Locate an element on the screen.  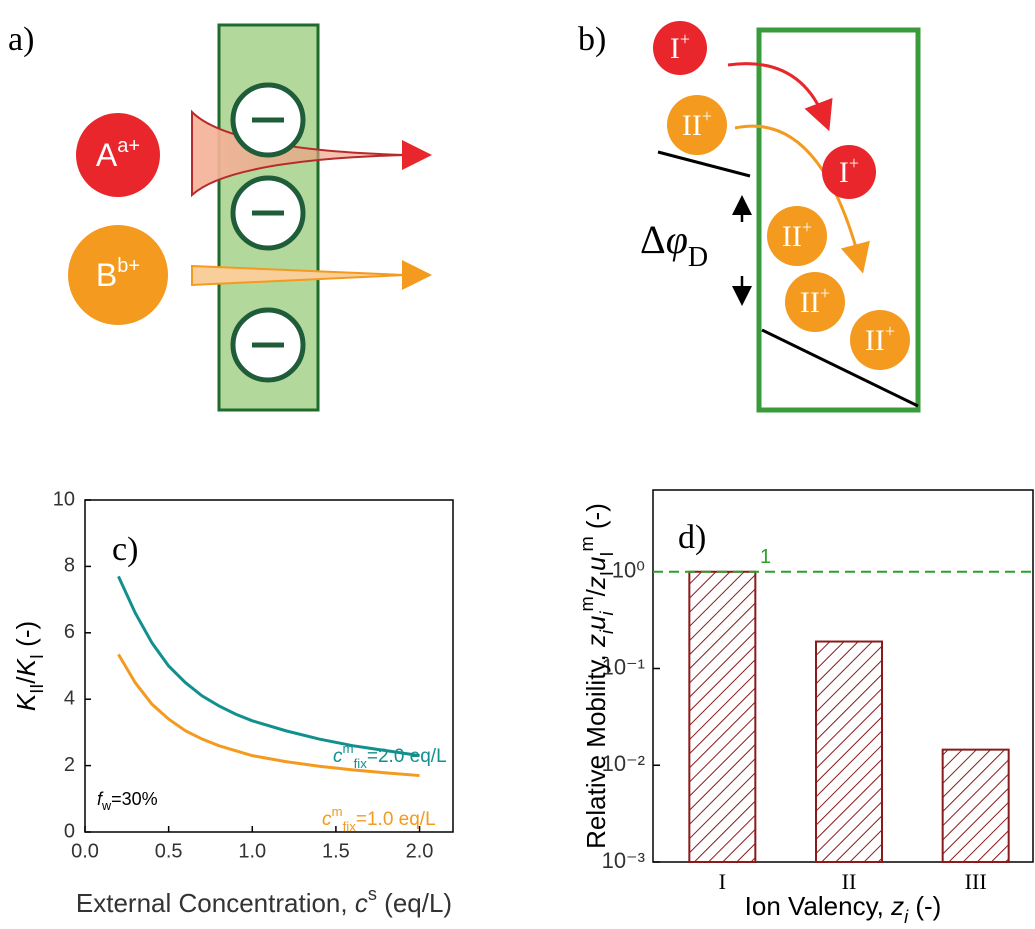
panel-label: c) is located at coordinates (125, 549).